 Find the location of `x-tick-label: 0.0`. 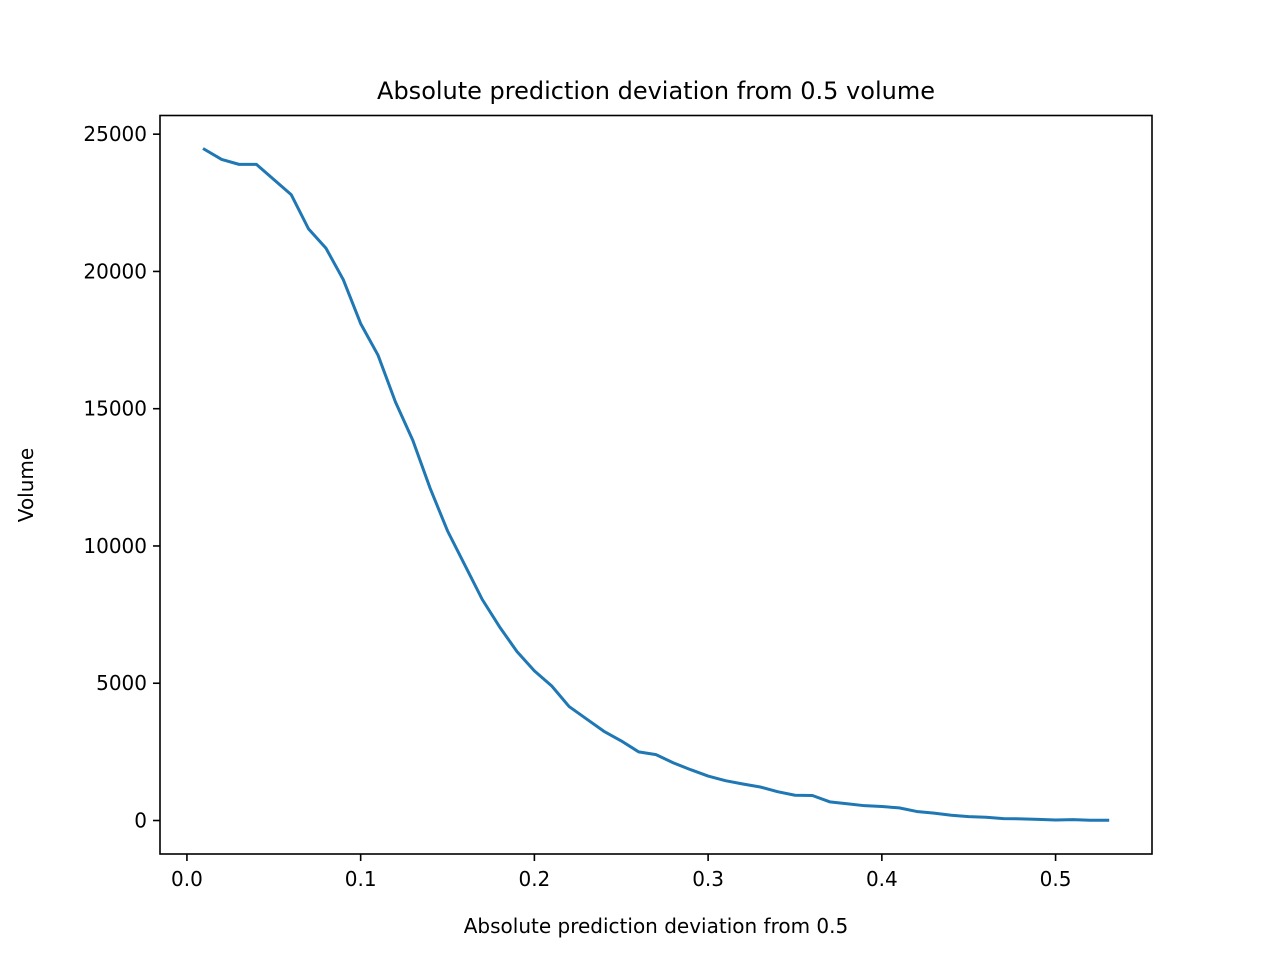

x-tick-label: 0.0 is located at coordinates (187, 879).